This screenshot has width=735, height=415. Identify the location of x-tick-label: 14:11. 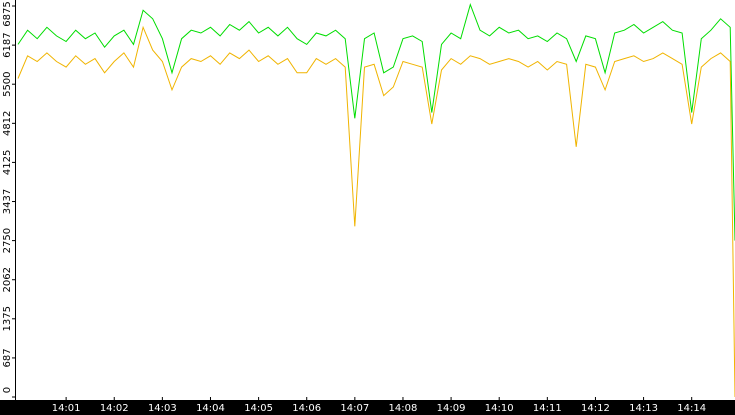
(547, 408).